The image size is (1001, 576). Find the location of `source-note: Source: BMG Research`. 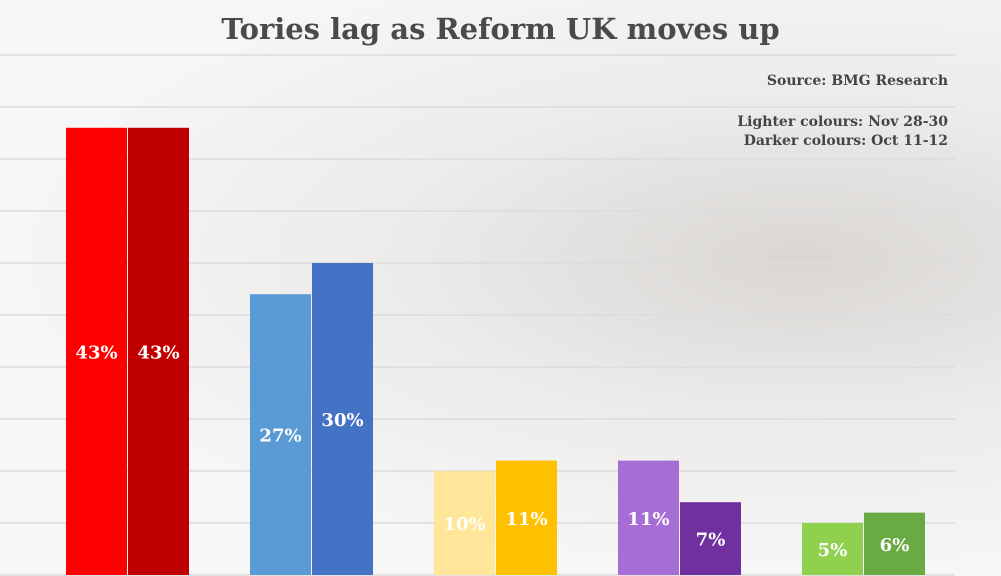

source-note: Source: BMG Research is located at coordinates (857, 81).